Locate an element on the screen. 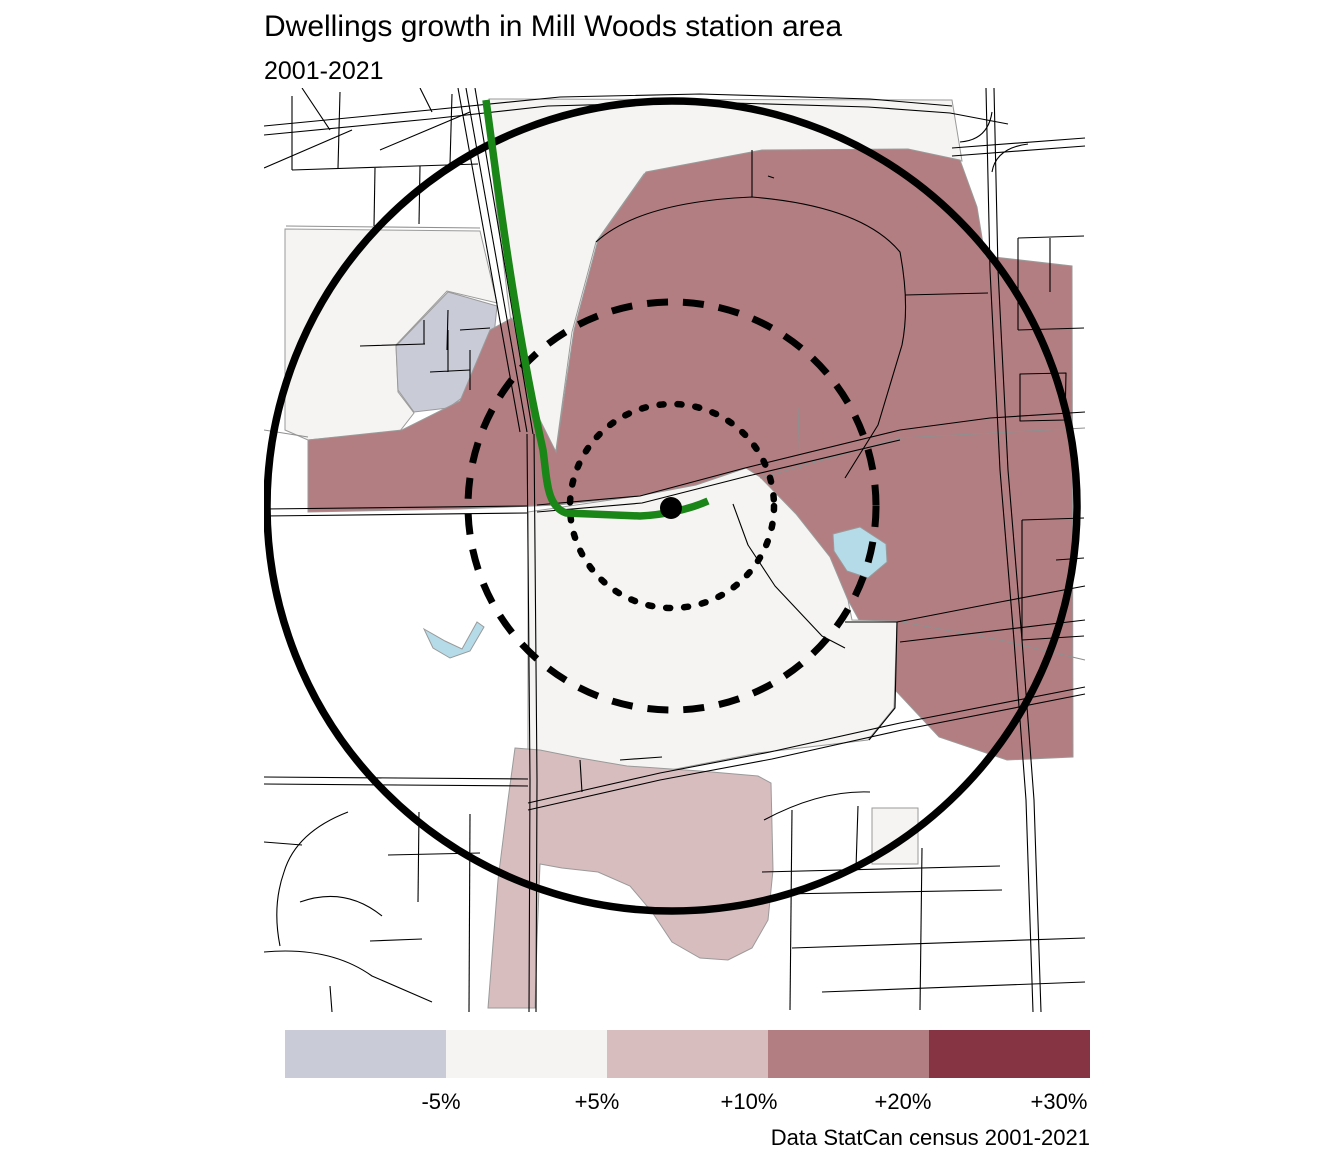  legend-tick-plus30: +30% is located at coordinates (1059, 1101).